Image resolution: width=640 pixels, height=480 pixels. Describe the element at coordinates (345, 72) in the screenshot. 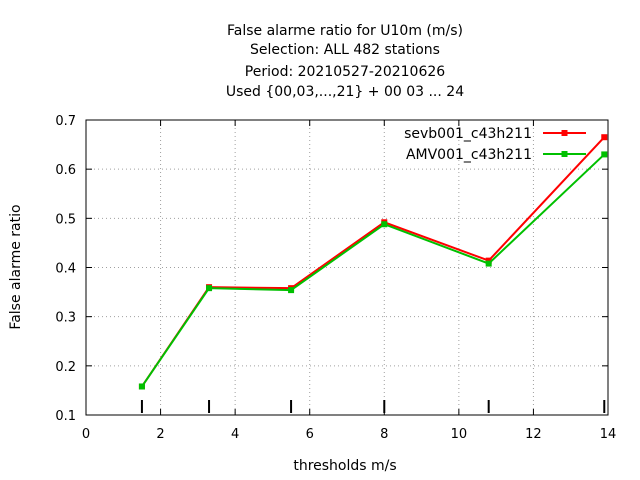

I see `chart-title-line-3: Period: 20210527-20210626` at that location.